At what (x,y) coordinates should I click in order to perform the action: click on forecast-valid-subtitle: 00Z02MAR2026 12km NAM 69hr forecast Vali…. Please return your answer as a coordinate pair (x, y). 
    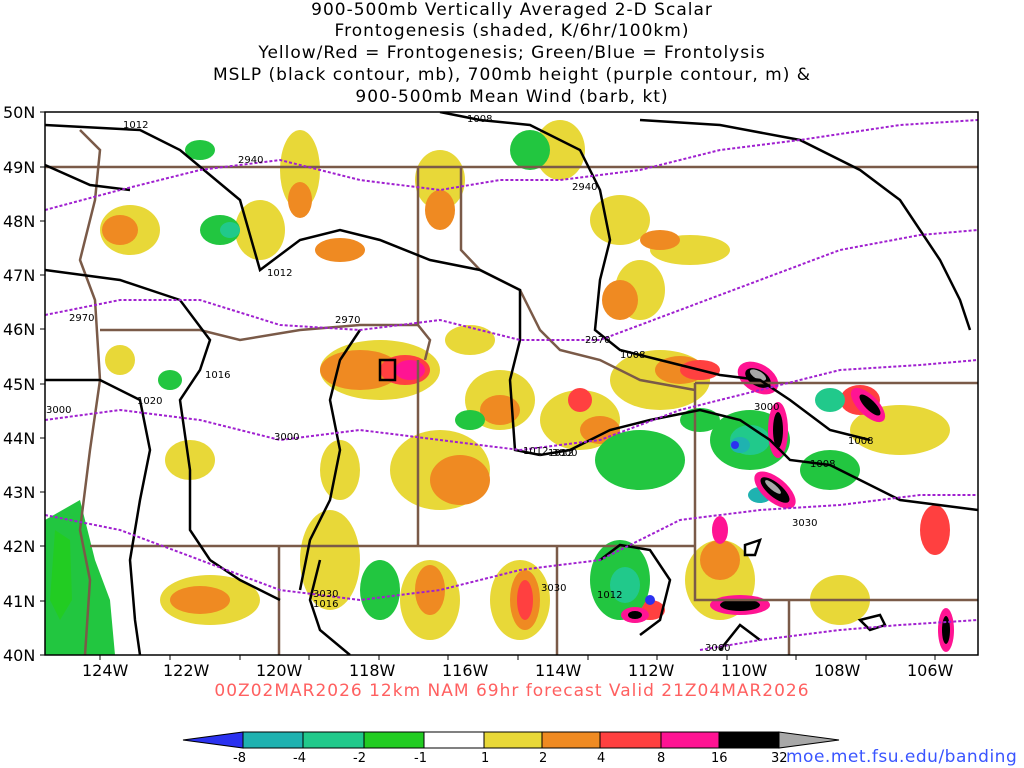
    Looking at the image, I should click on (512, 691).